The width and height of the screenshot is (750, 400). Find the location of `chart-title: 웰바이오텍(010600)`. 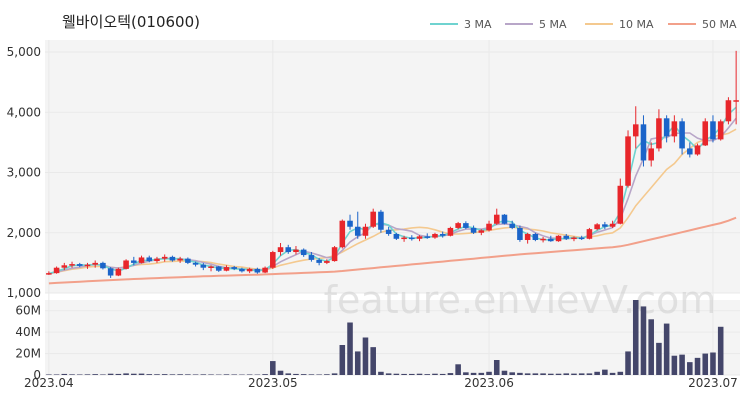

chart-title: 웰바이오텍(010600) is located at coordinates (131, 22).